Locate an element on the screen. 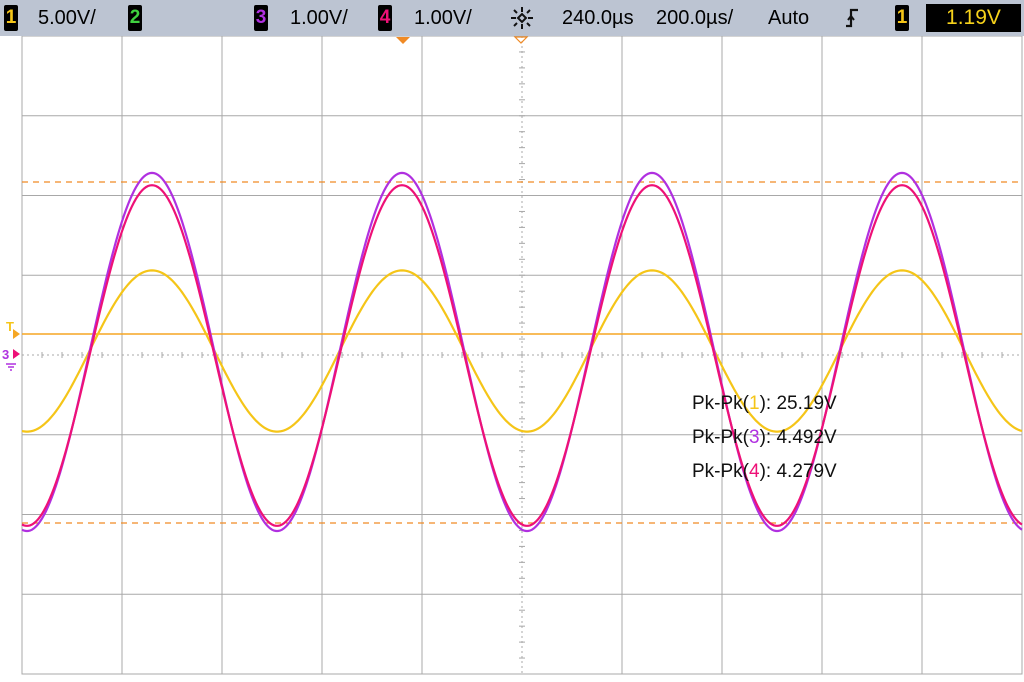 The width and height of the screenshot is (1024, 682). channel-3-scale: 1.00V/ is located at coordinates (319, 18).